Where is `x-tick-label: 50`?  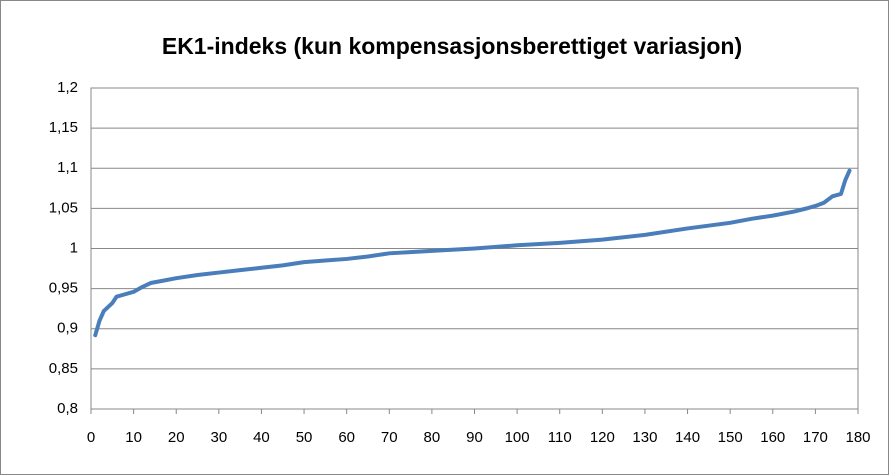
x-tick-label: 50 is located at coordinates (304, 437).